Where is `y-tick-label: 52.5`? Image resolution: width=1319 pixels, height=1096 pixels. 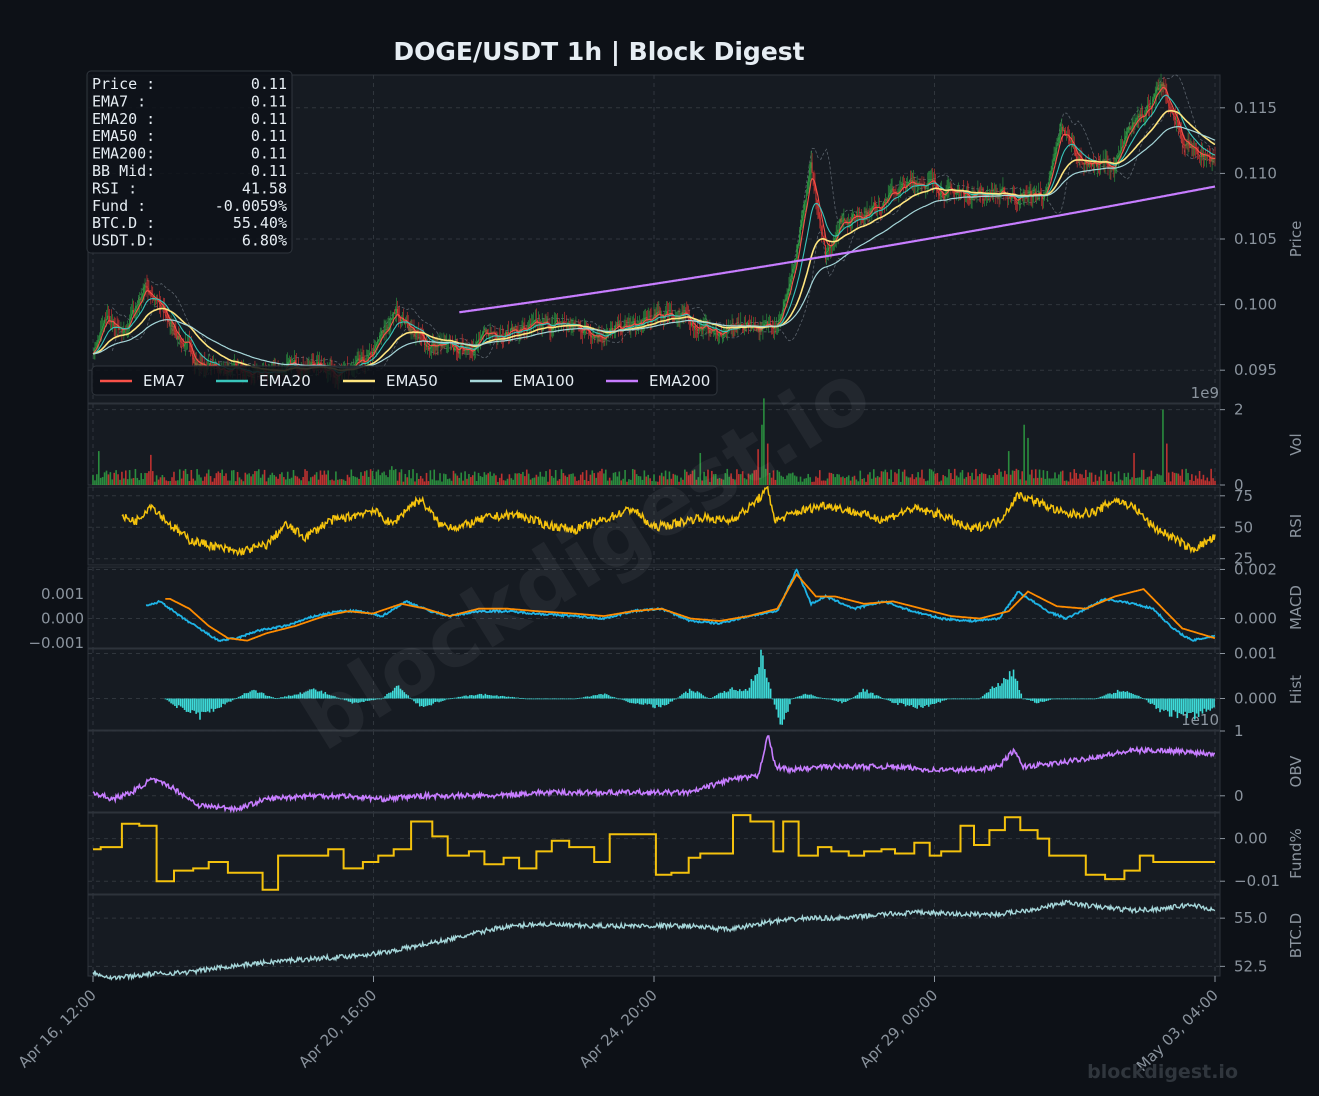
y-tick-label: 52.5 is located at coordinates (1250, 966).